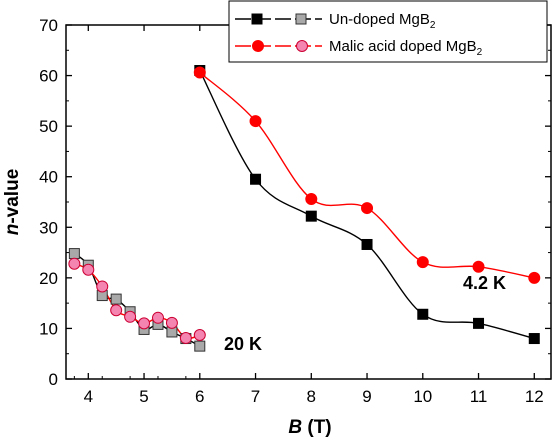  I want to click on legend-entry-malic: Malic acid doped MgB2, so click(359, 48).